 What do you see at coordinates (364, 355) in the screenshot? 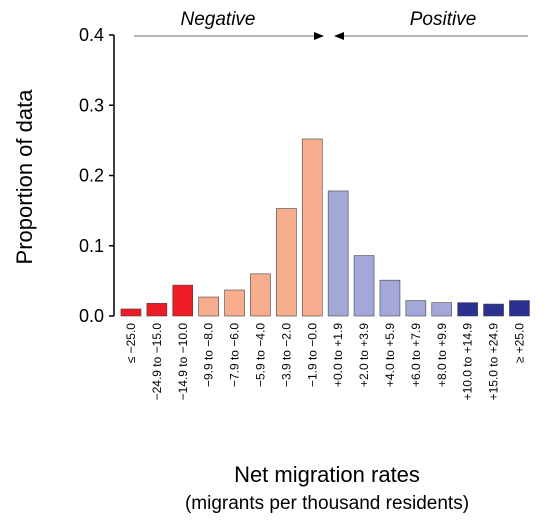
I see `x-tick-label: +2.0 to +3.9` at bounding box center [364, 355].